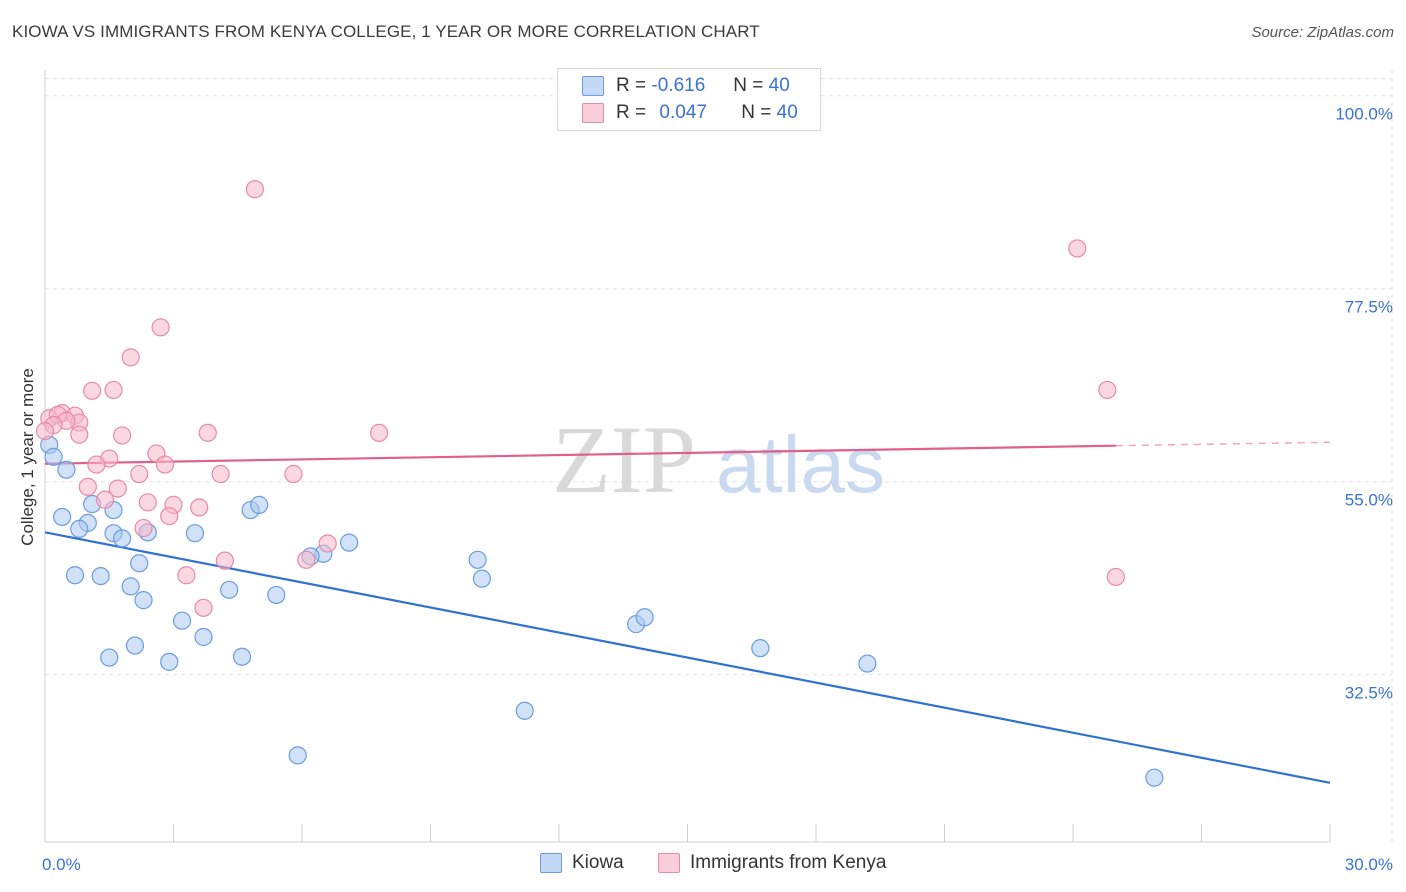  I want to click on source-label: Source: ZipAtlas.com, so click(1322, 32).